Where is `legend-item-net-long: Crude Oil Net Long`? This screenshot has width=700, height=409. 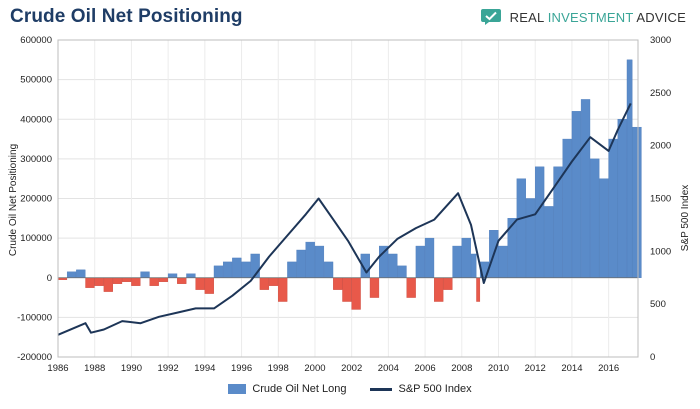
legend-item-net-long: Crude Oil Net Long is located at coordinates (287, 389).